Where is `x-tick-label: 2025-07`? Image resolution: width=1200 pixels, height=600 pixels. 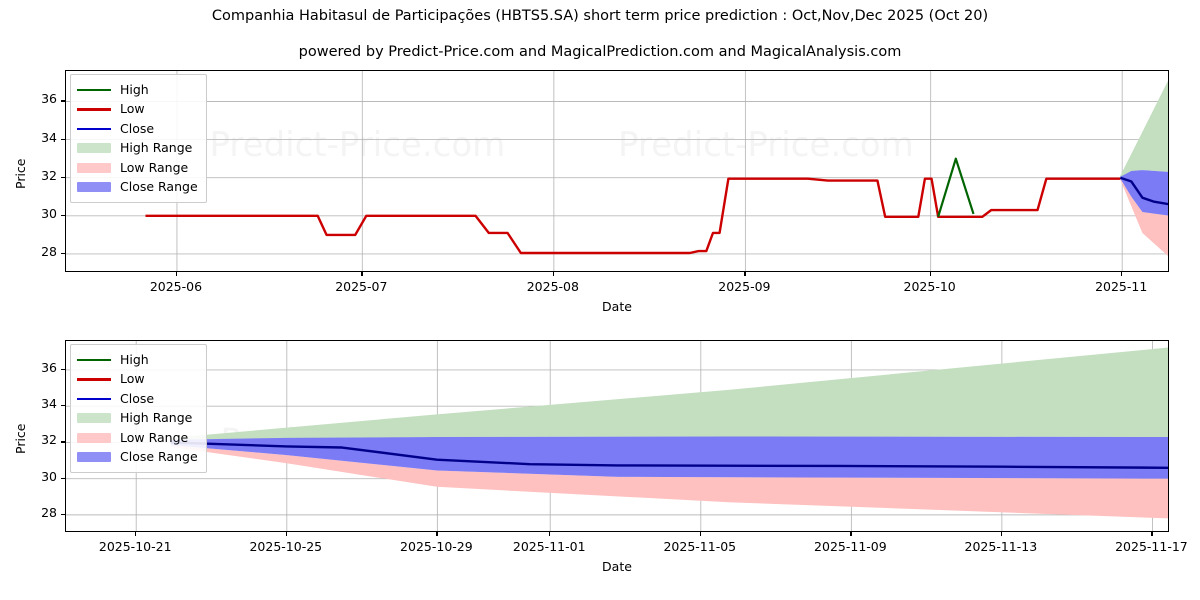
x-tick-label: 2025-07 is located at coordinates (361, 286).